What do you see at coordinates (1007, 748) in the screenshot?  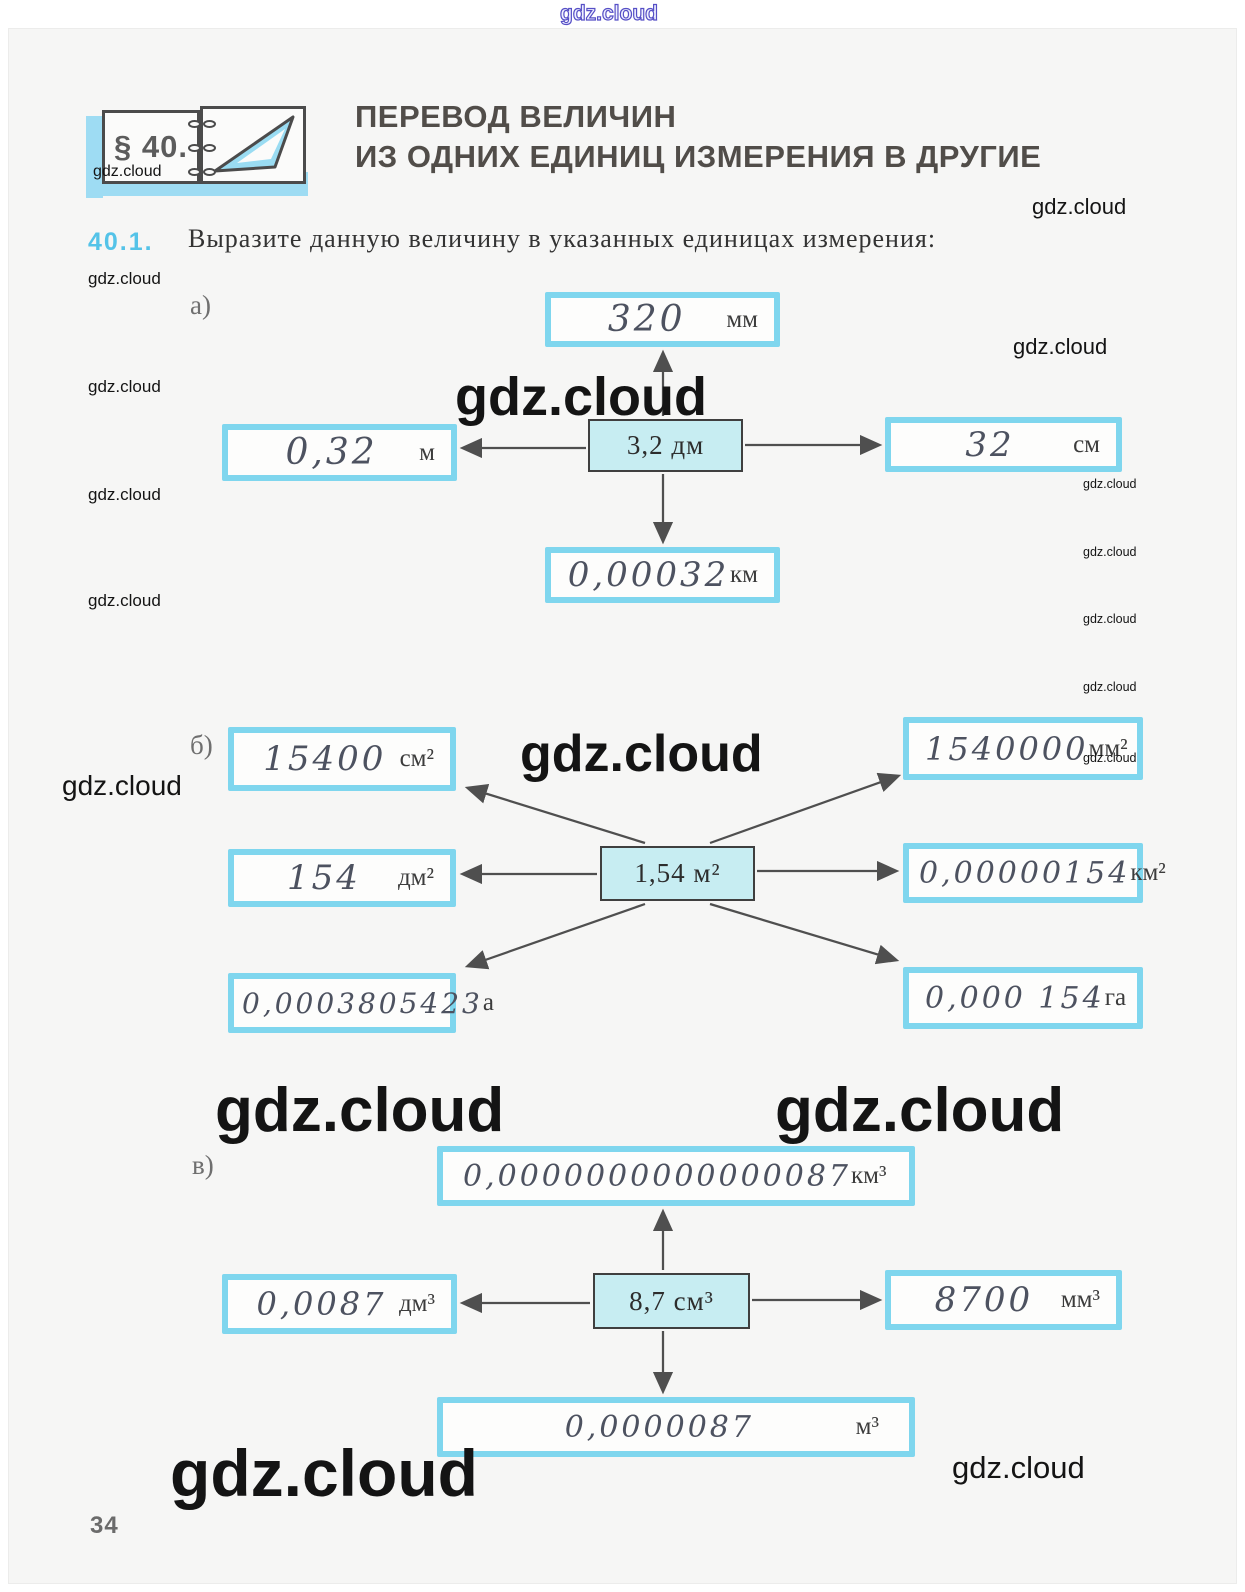 I see `handwritten-value: 1540000` at bounding box center [1007, 748].